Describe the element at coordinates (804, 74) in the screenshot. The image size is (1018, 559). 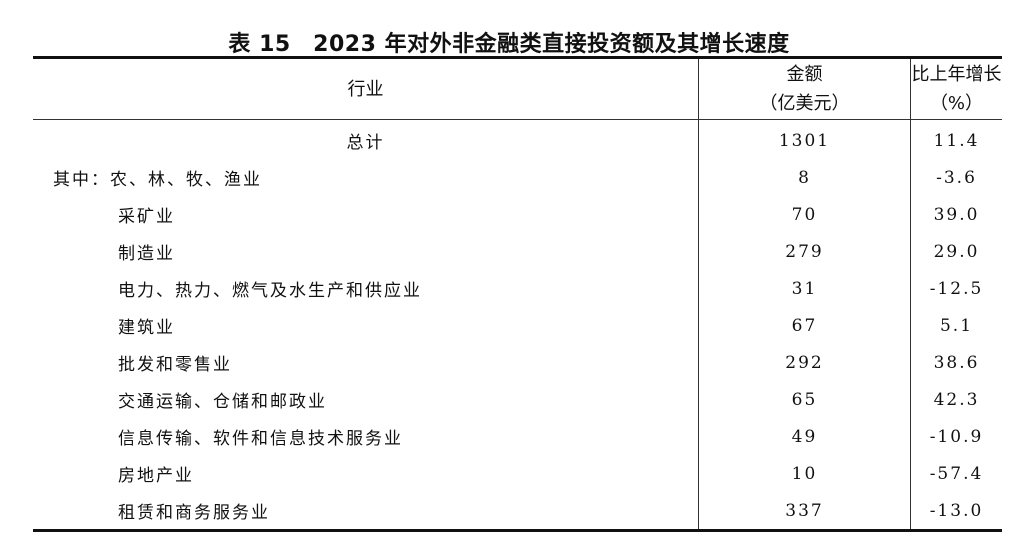
I see `header-amount-label: 金额` at that location.